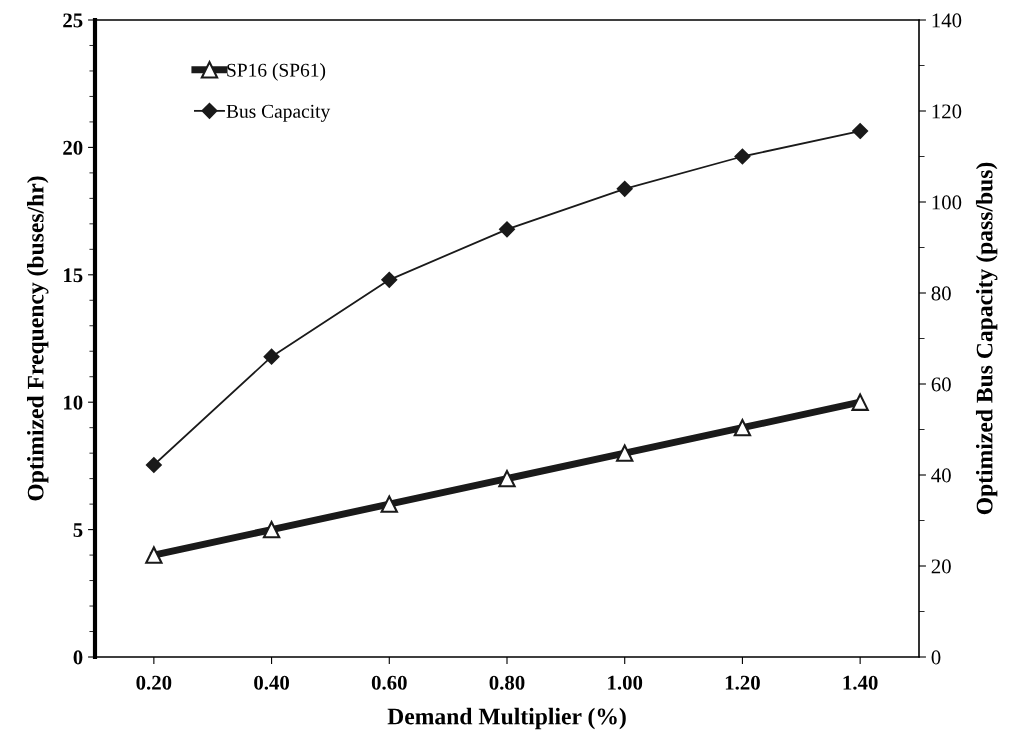 The width and height of the screenshot is (1026, 751). Describe the element at coordinates (941, 293) in the screenshot. I see `y2-tick-label: 80` at that location.